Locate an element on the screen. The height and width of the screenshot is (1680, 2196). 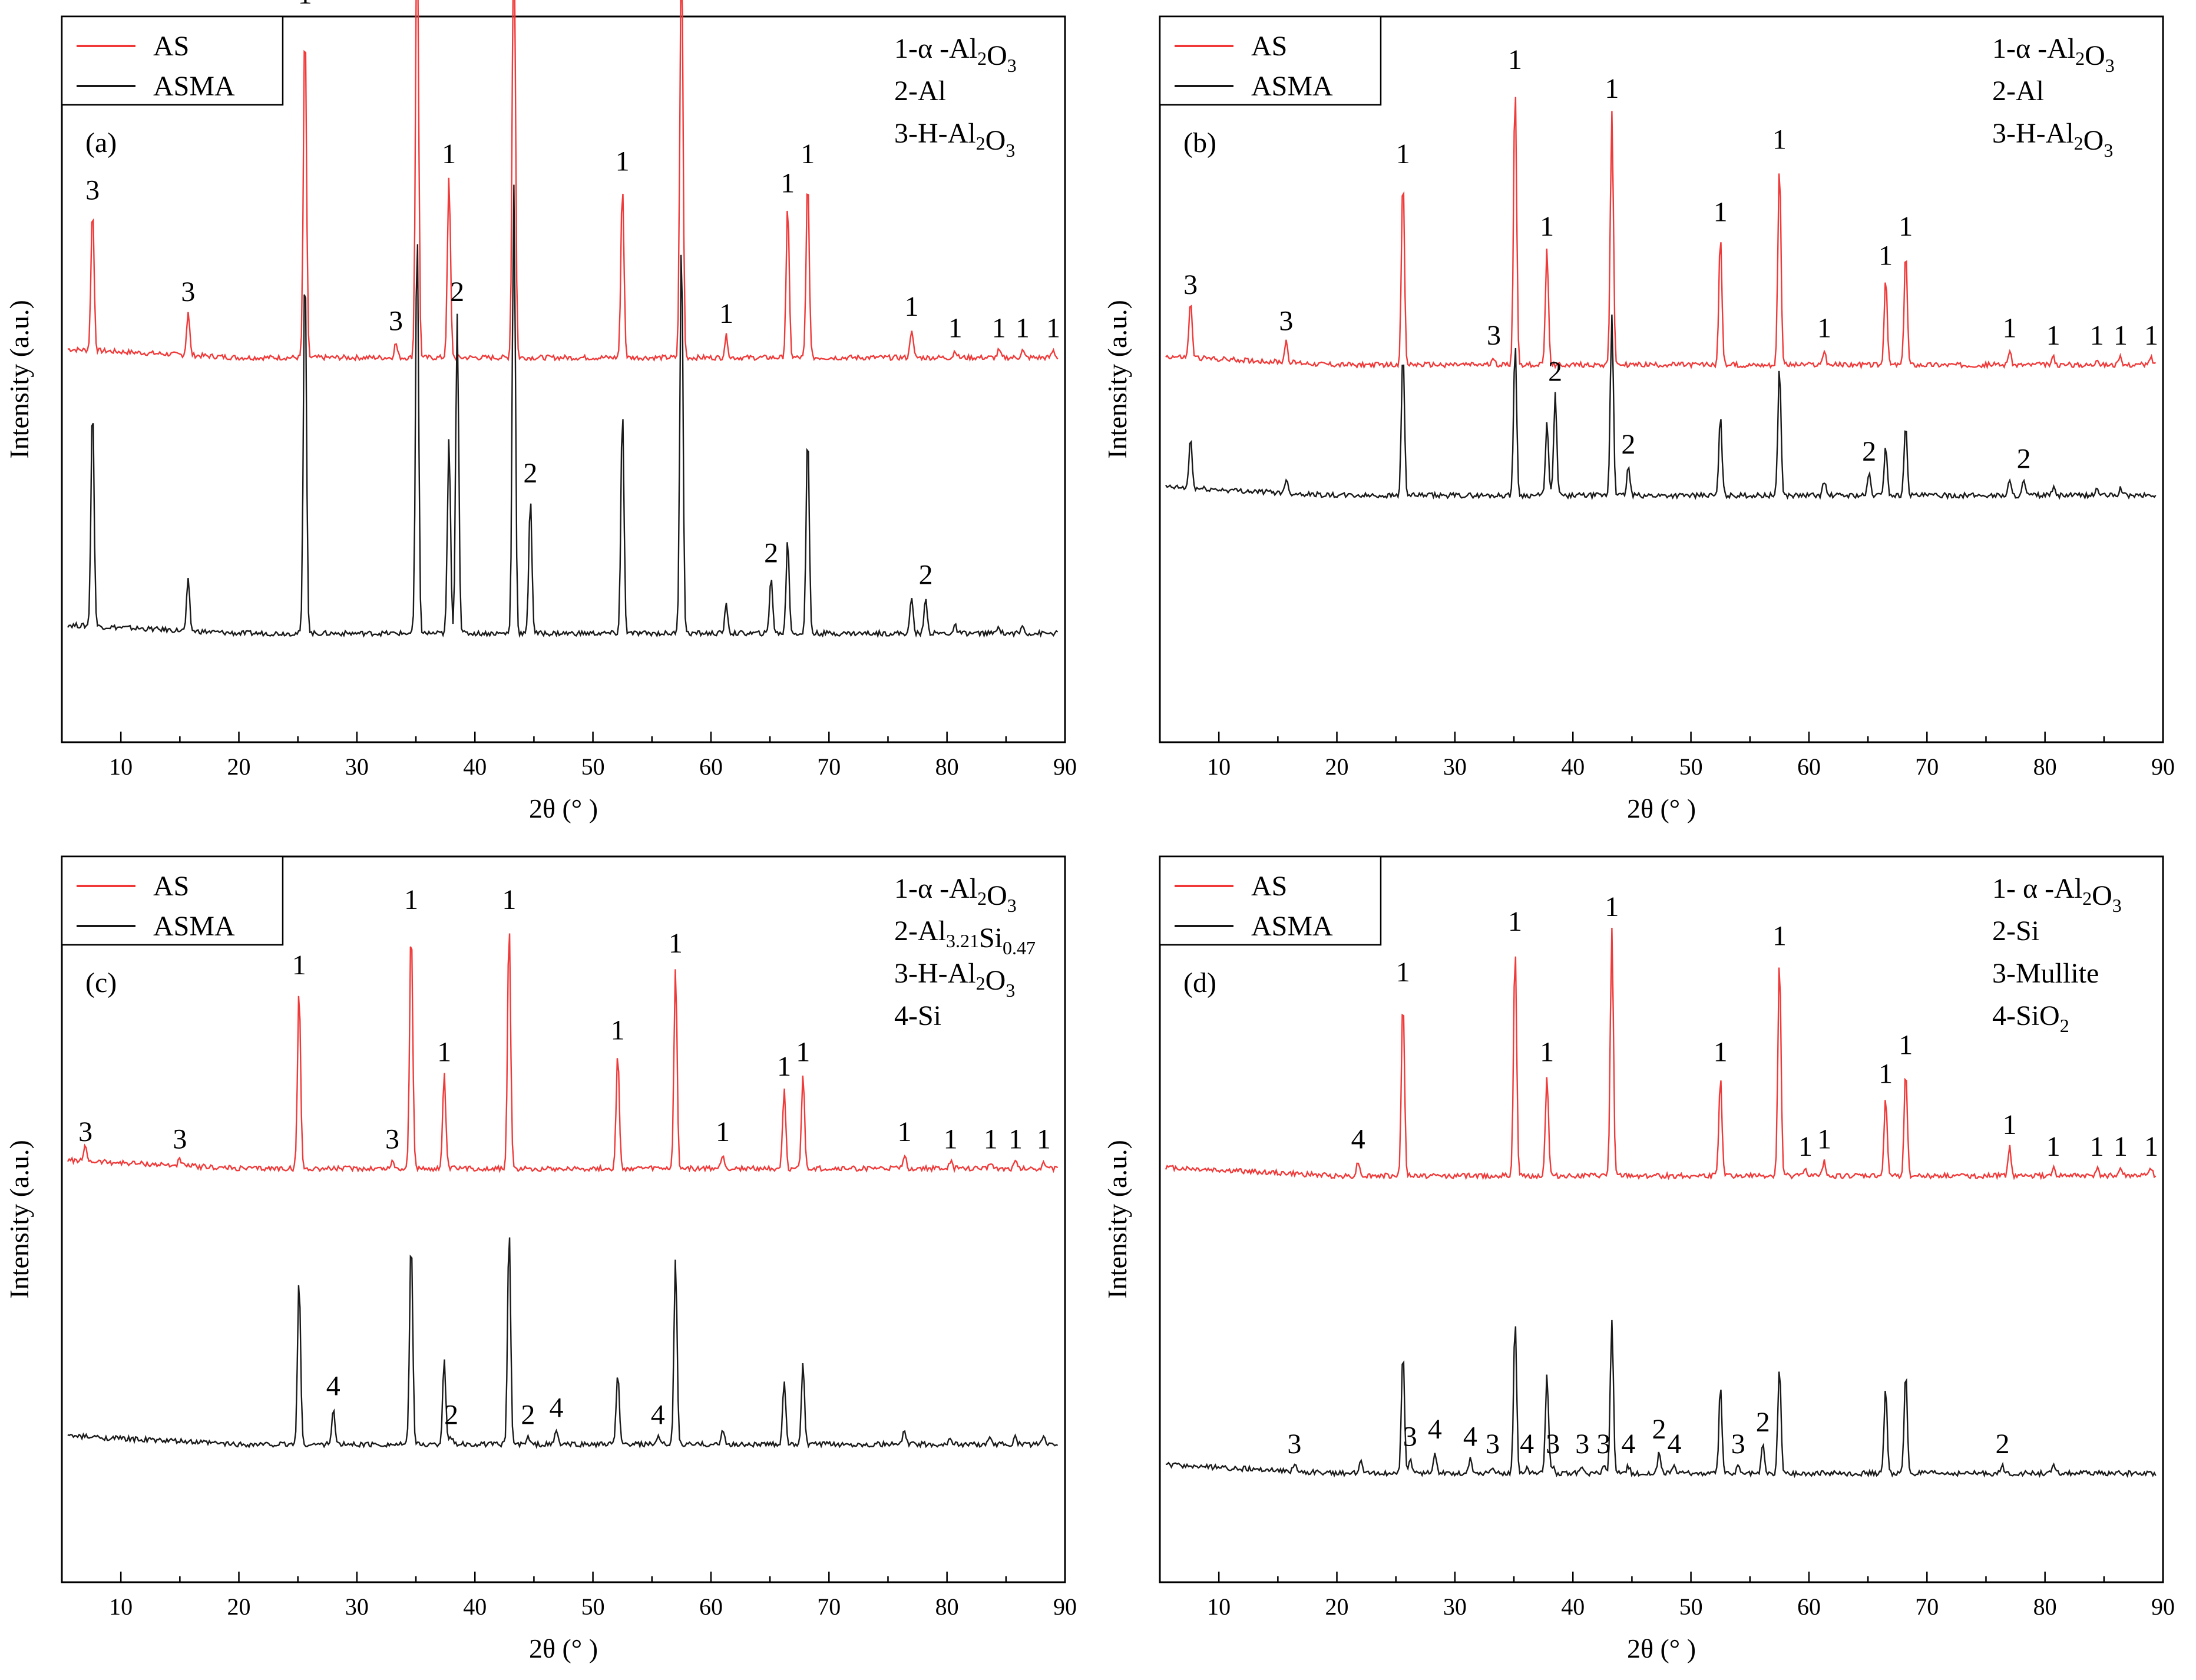
phase-key-text: 2-Si is located at coordinates (2015, 931).